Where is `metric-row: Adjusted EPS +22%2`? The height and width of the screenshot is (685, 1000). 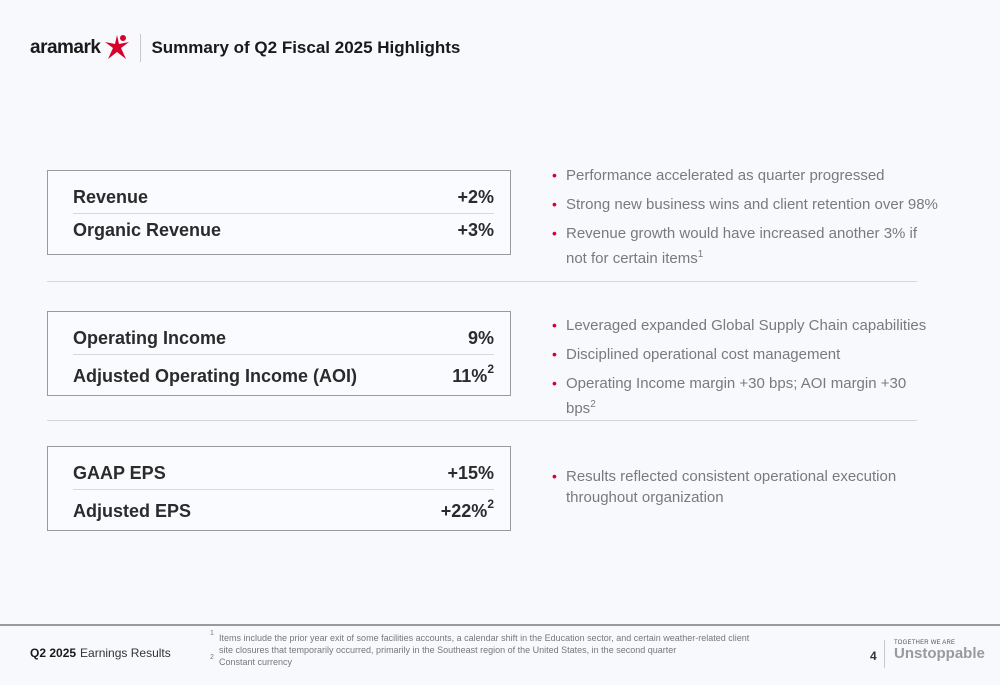 metric-row: Adjusted EPS +22%2 is located at coordinates (283, 505).